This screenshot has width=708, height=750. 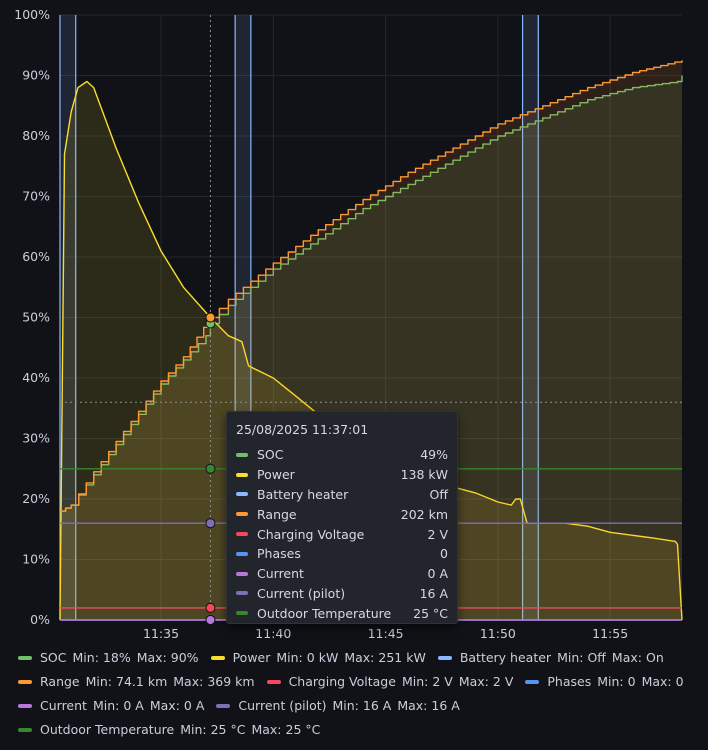 I want to click on legend-min-value: 74.1 km, so click(x=142, y=681).